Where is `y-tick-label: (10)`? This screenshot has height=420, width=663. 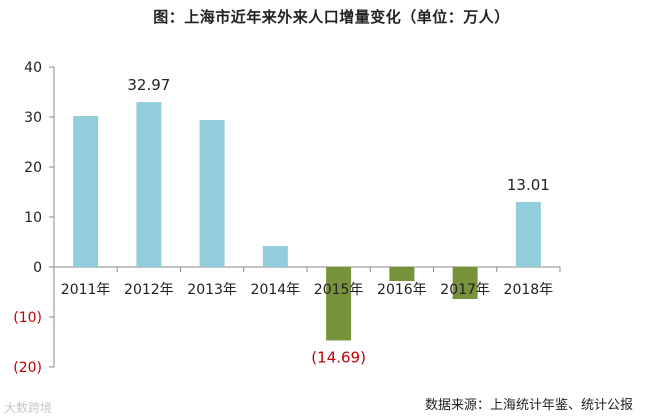 y-tick-label: (10) is located at coordinates (27, 318).